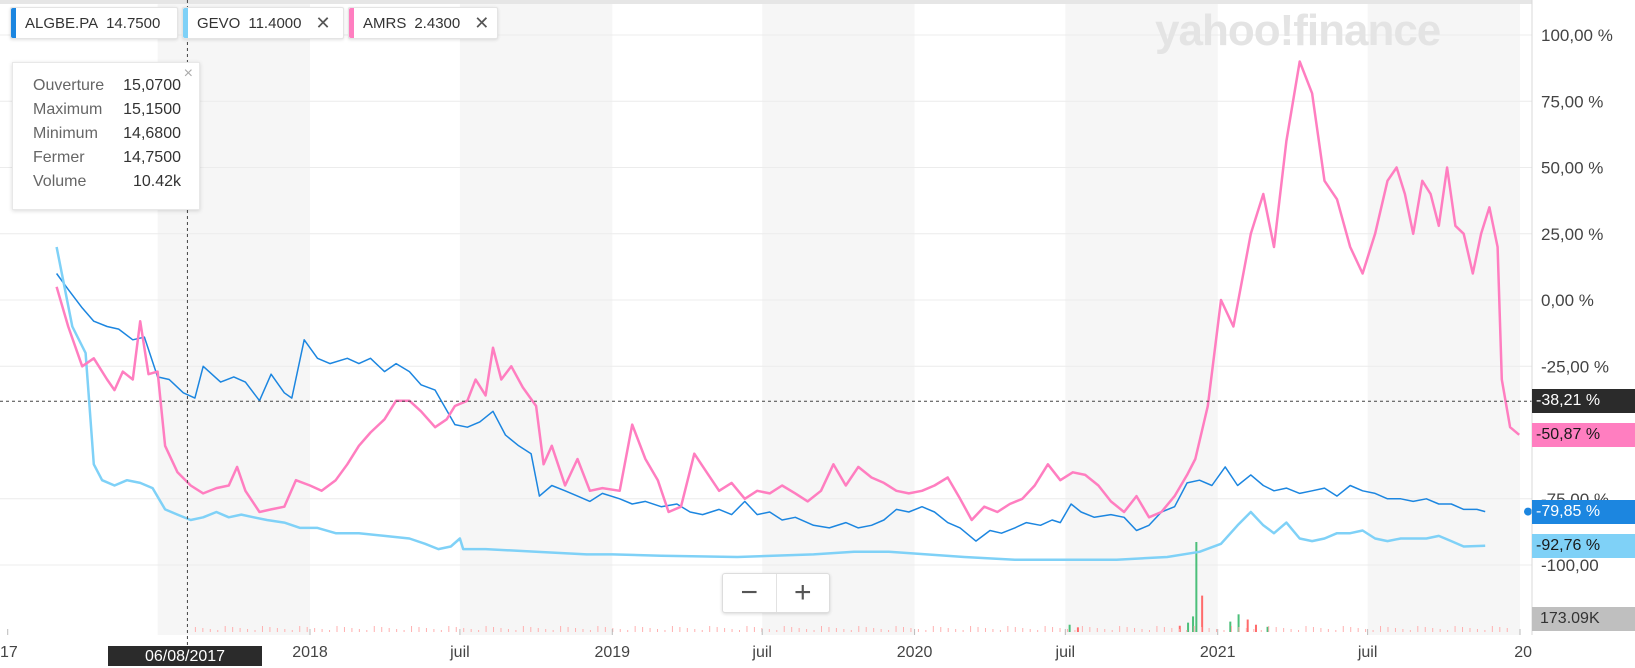  I want to click on tooltip-close-icon: ×, so click(188, 73).